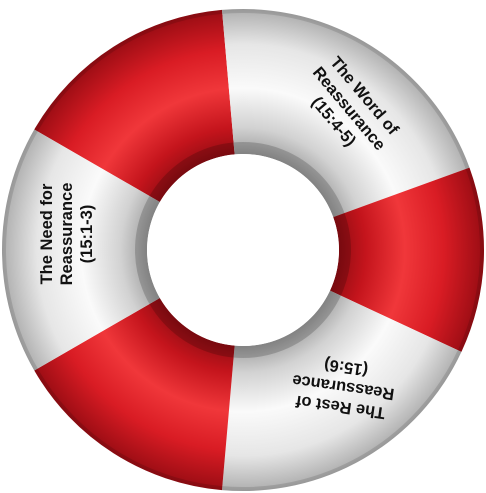  What do you see at coordinates (87, 234) in the screenshot?
I see `need-line-3: (15:1-3)` at bounding box center [87, 234].